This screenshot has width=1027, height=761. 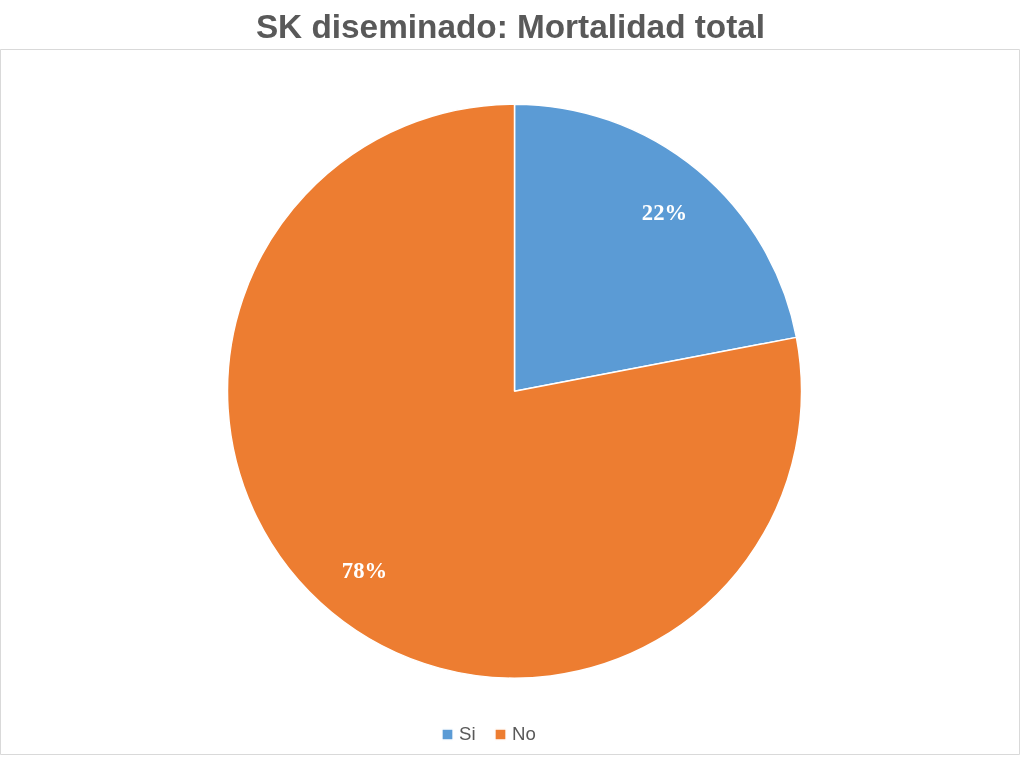 What do you see at coordinates (664, 212) in the screenshot?
I see `data-label: 22%` at bounding box center [664, 212].